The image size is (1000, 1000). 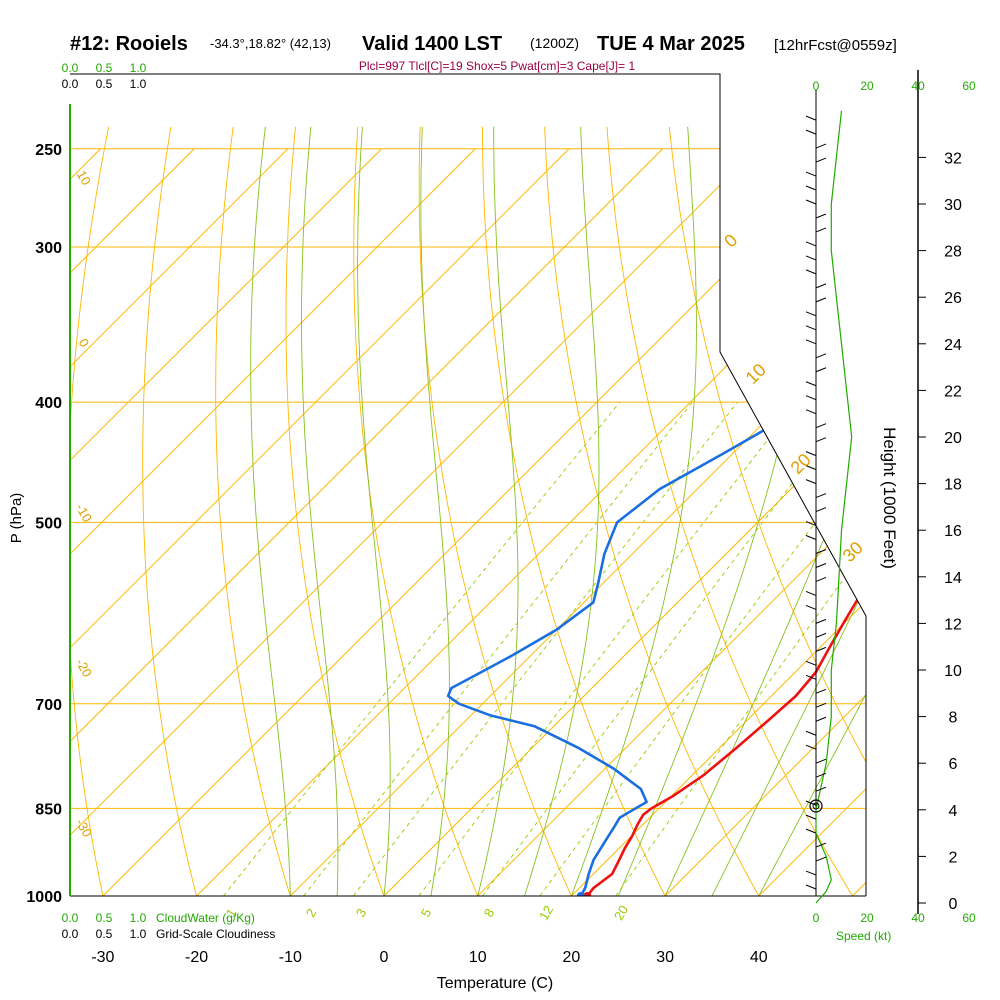 I want to click on x-tick-label: -30, so click(x=102, y=957).